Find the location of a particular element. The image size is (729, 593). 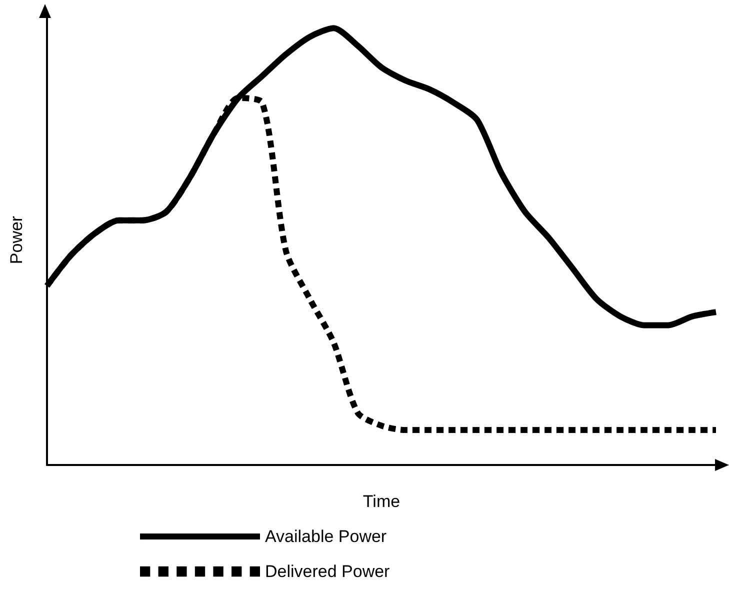

y-axis-title: Power is located at coordinates (16, 240).